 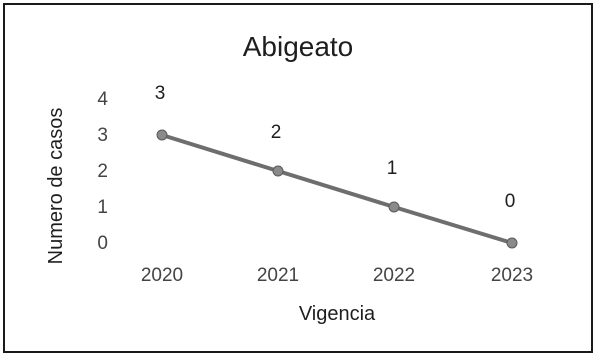 What do you see at coordinates (56, 186) in the screenshot?
I see `y-axis-label: Numero de casos` at bounding box center [56, 186].